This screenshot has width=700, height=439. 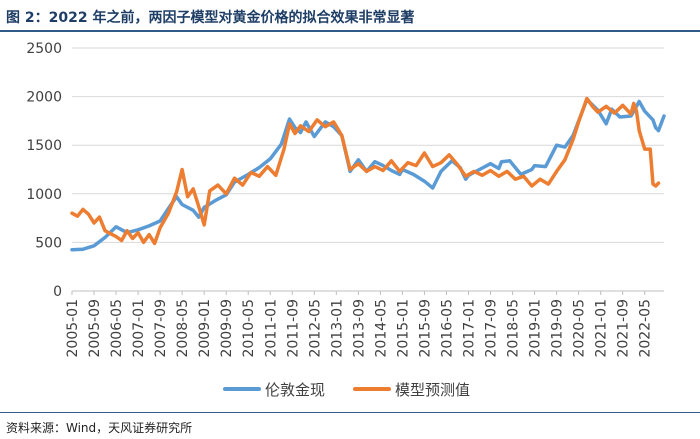 What do you see at coordinates (580, 328) in the screenshot?
I see `x-tick-label: 2020-05` at bounding box center [580, 328].